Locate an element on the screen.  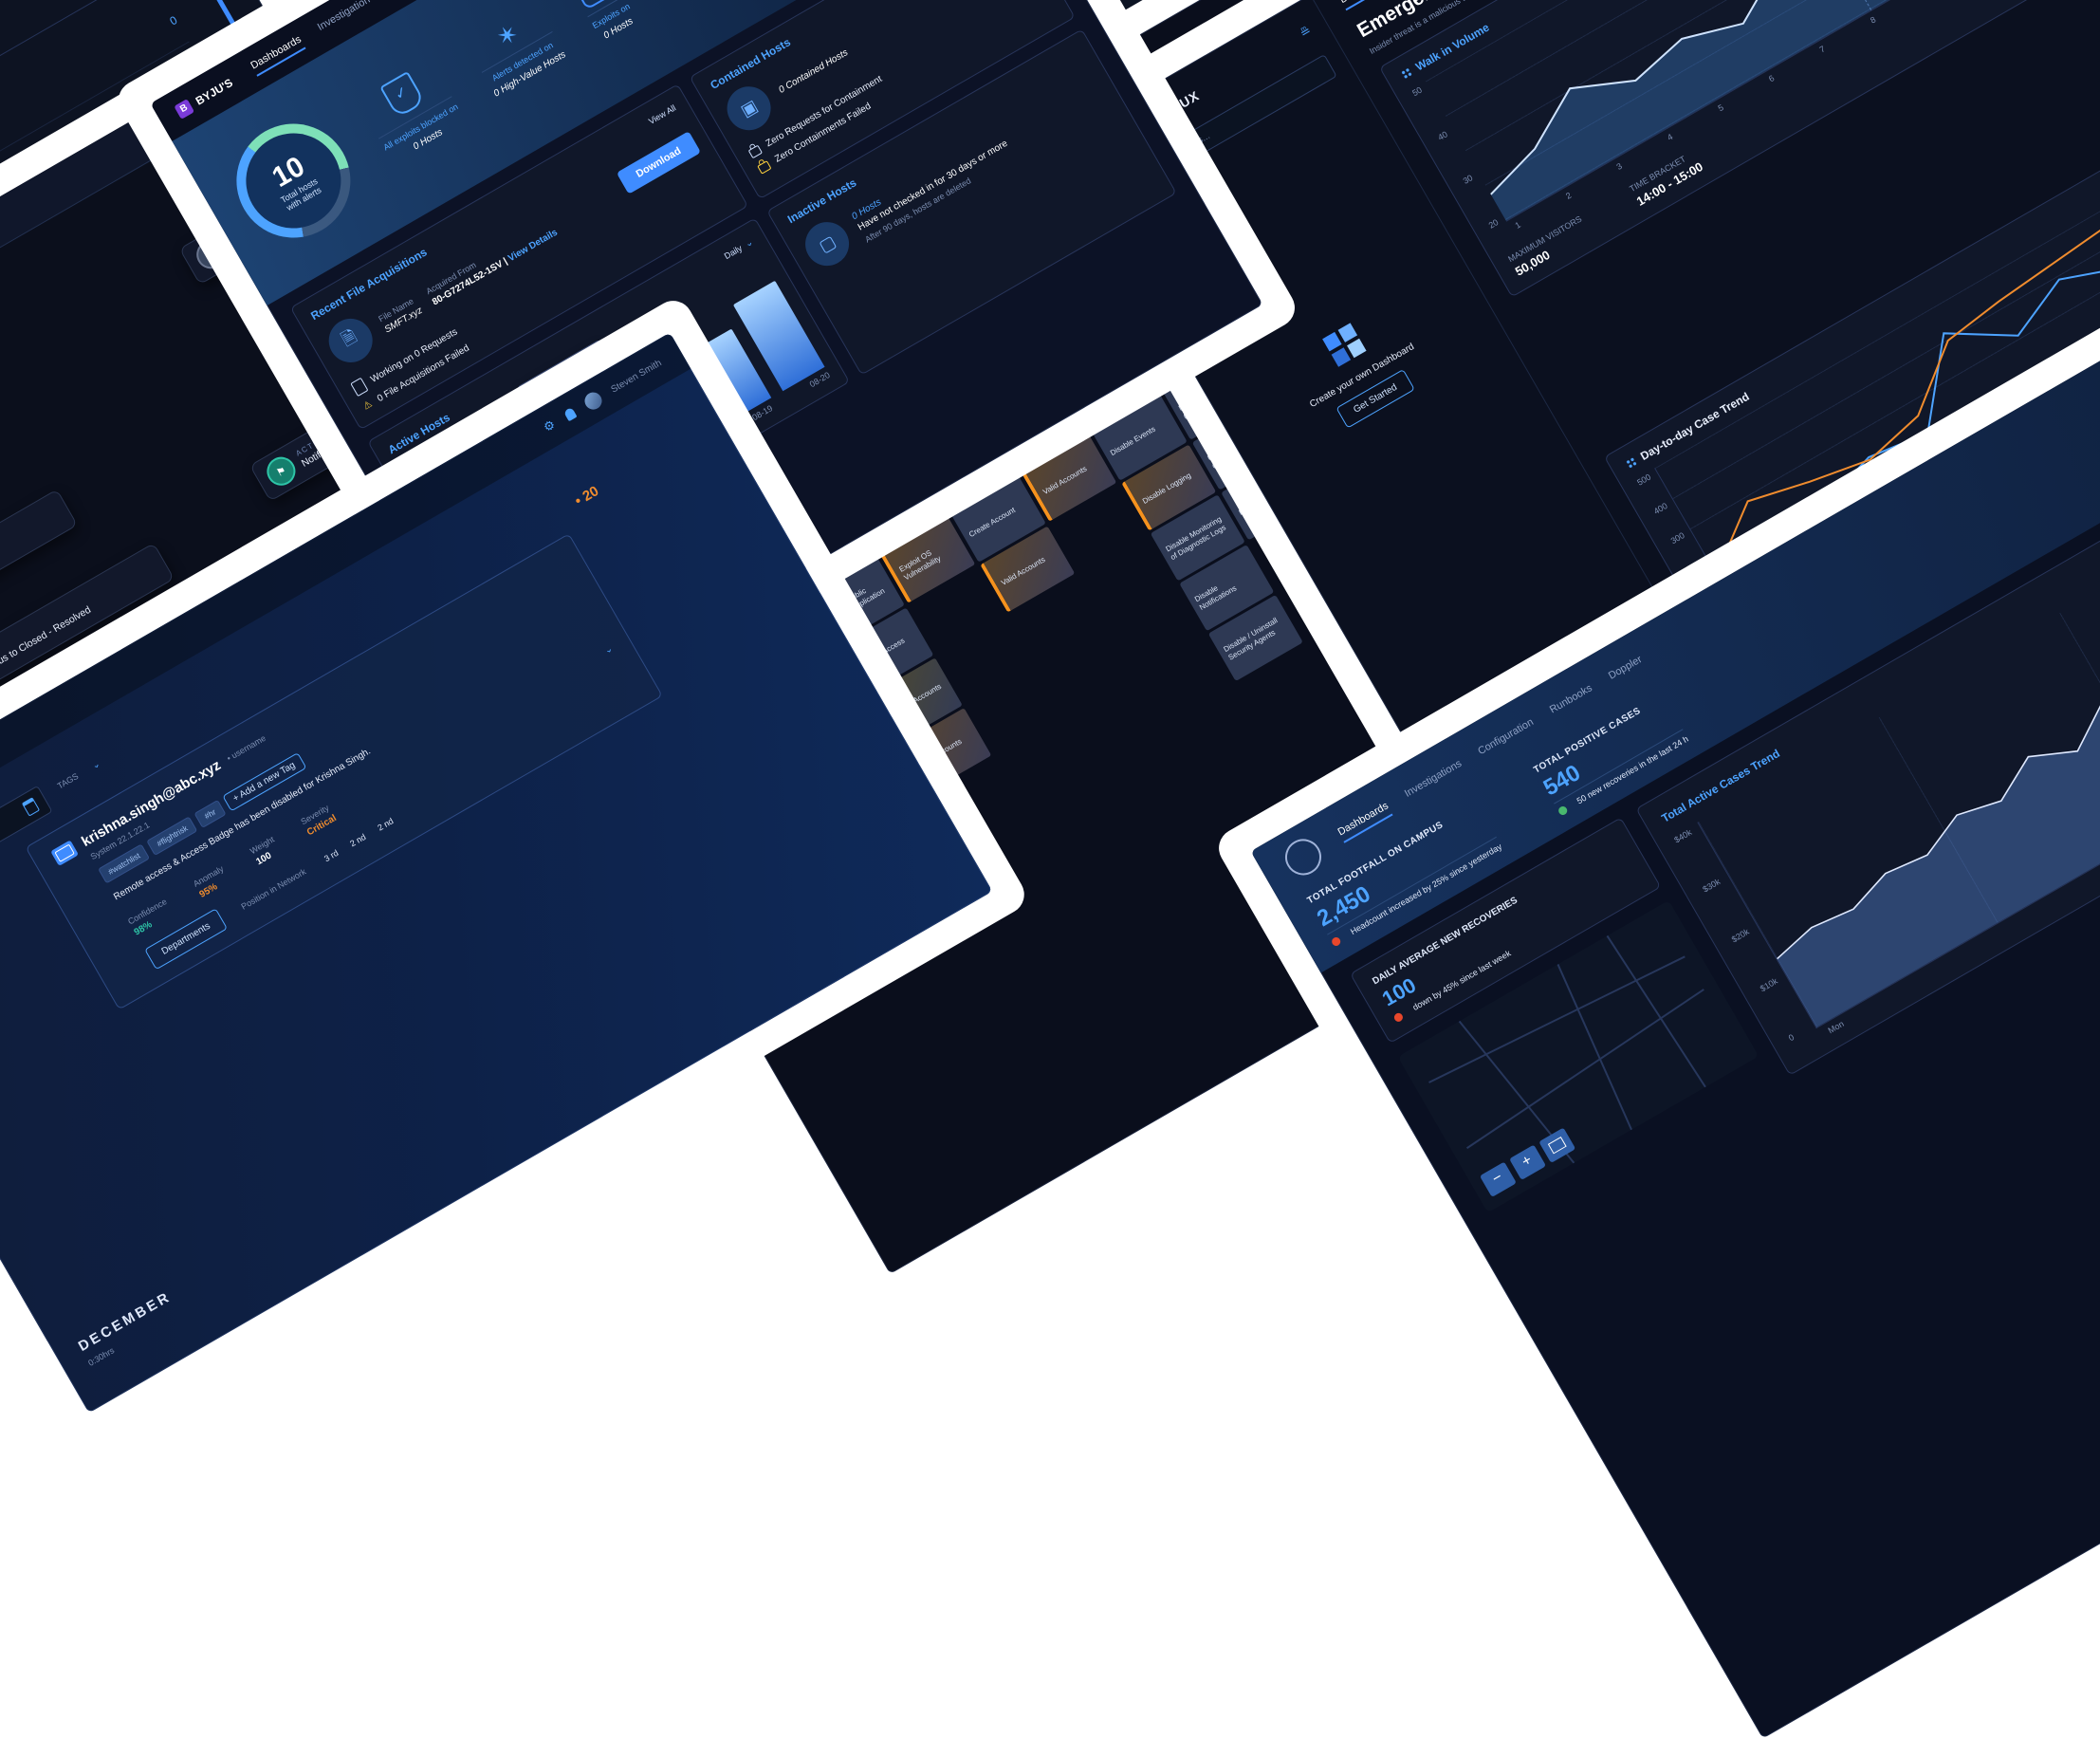
walk-in-chart: 42 Walk-ins at 8am is located at coordinates (1756, 111).